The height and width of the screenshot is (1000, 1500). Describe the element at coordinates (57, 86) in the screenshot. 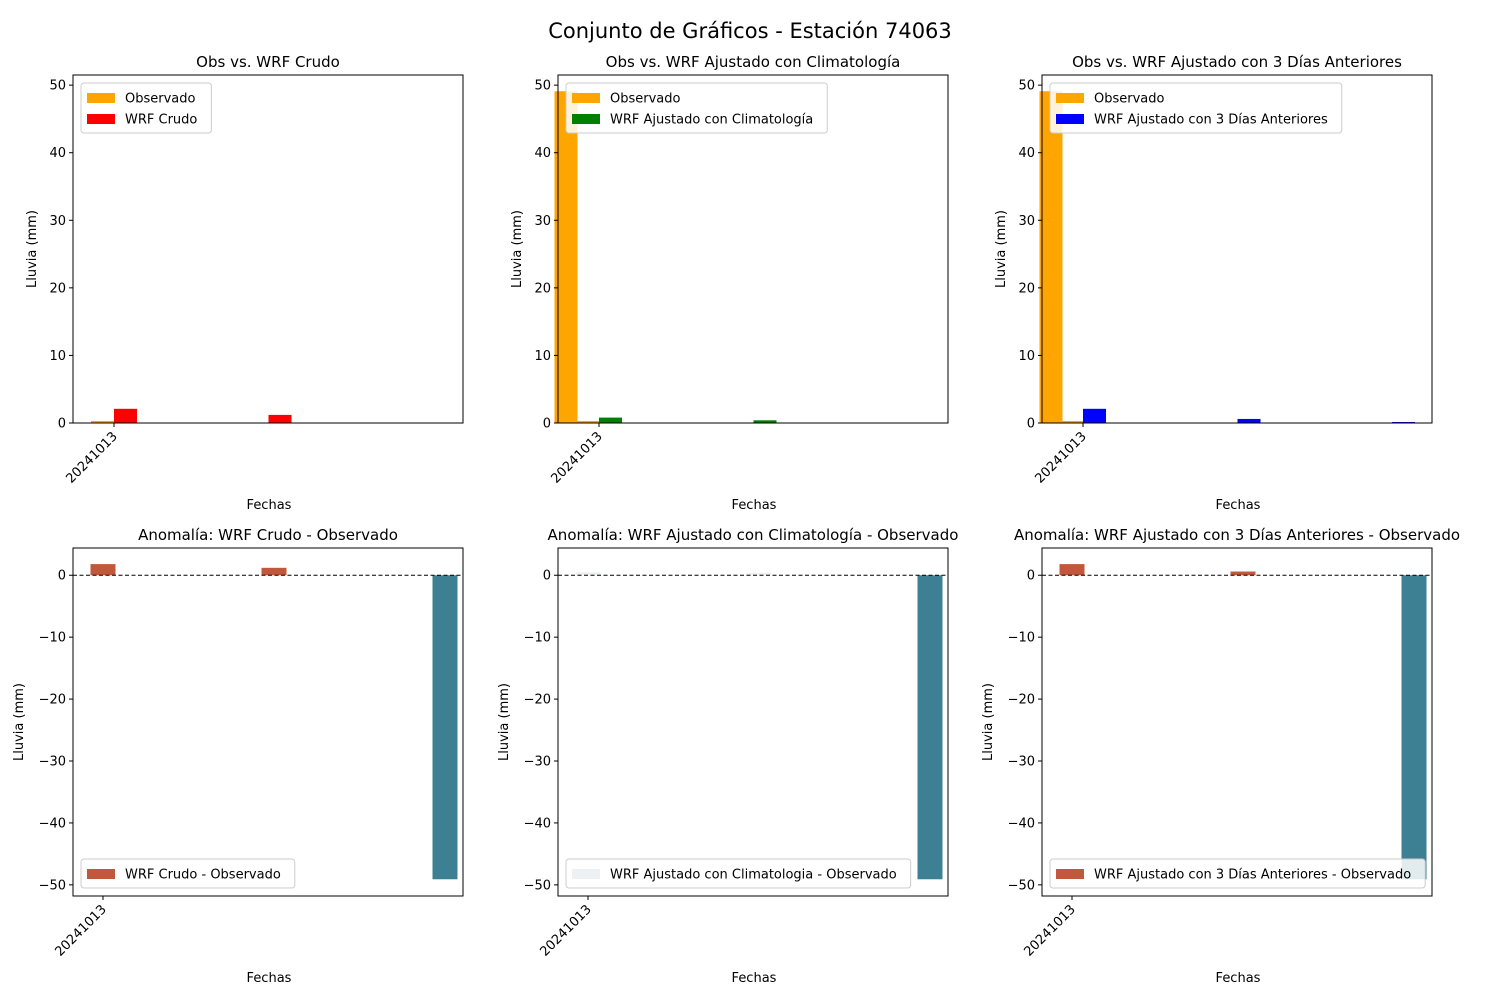

I see `y-tick-label: 50` at that location.